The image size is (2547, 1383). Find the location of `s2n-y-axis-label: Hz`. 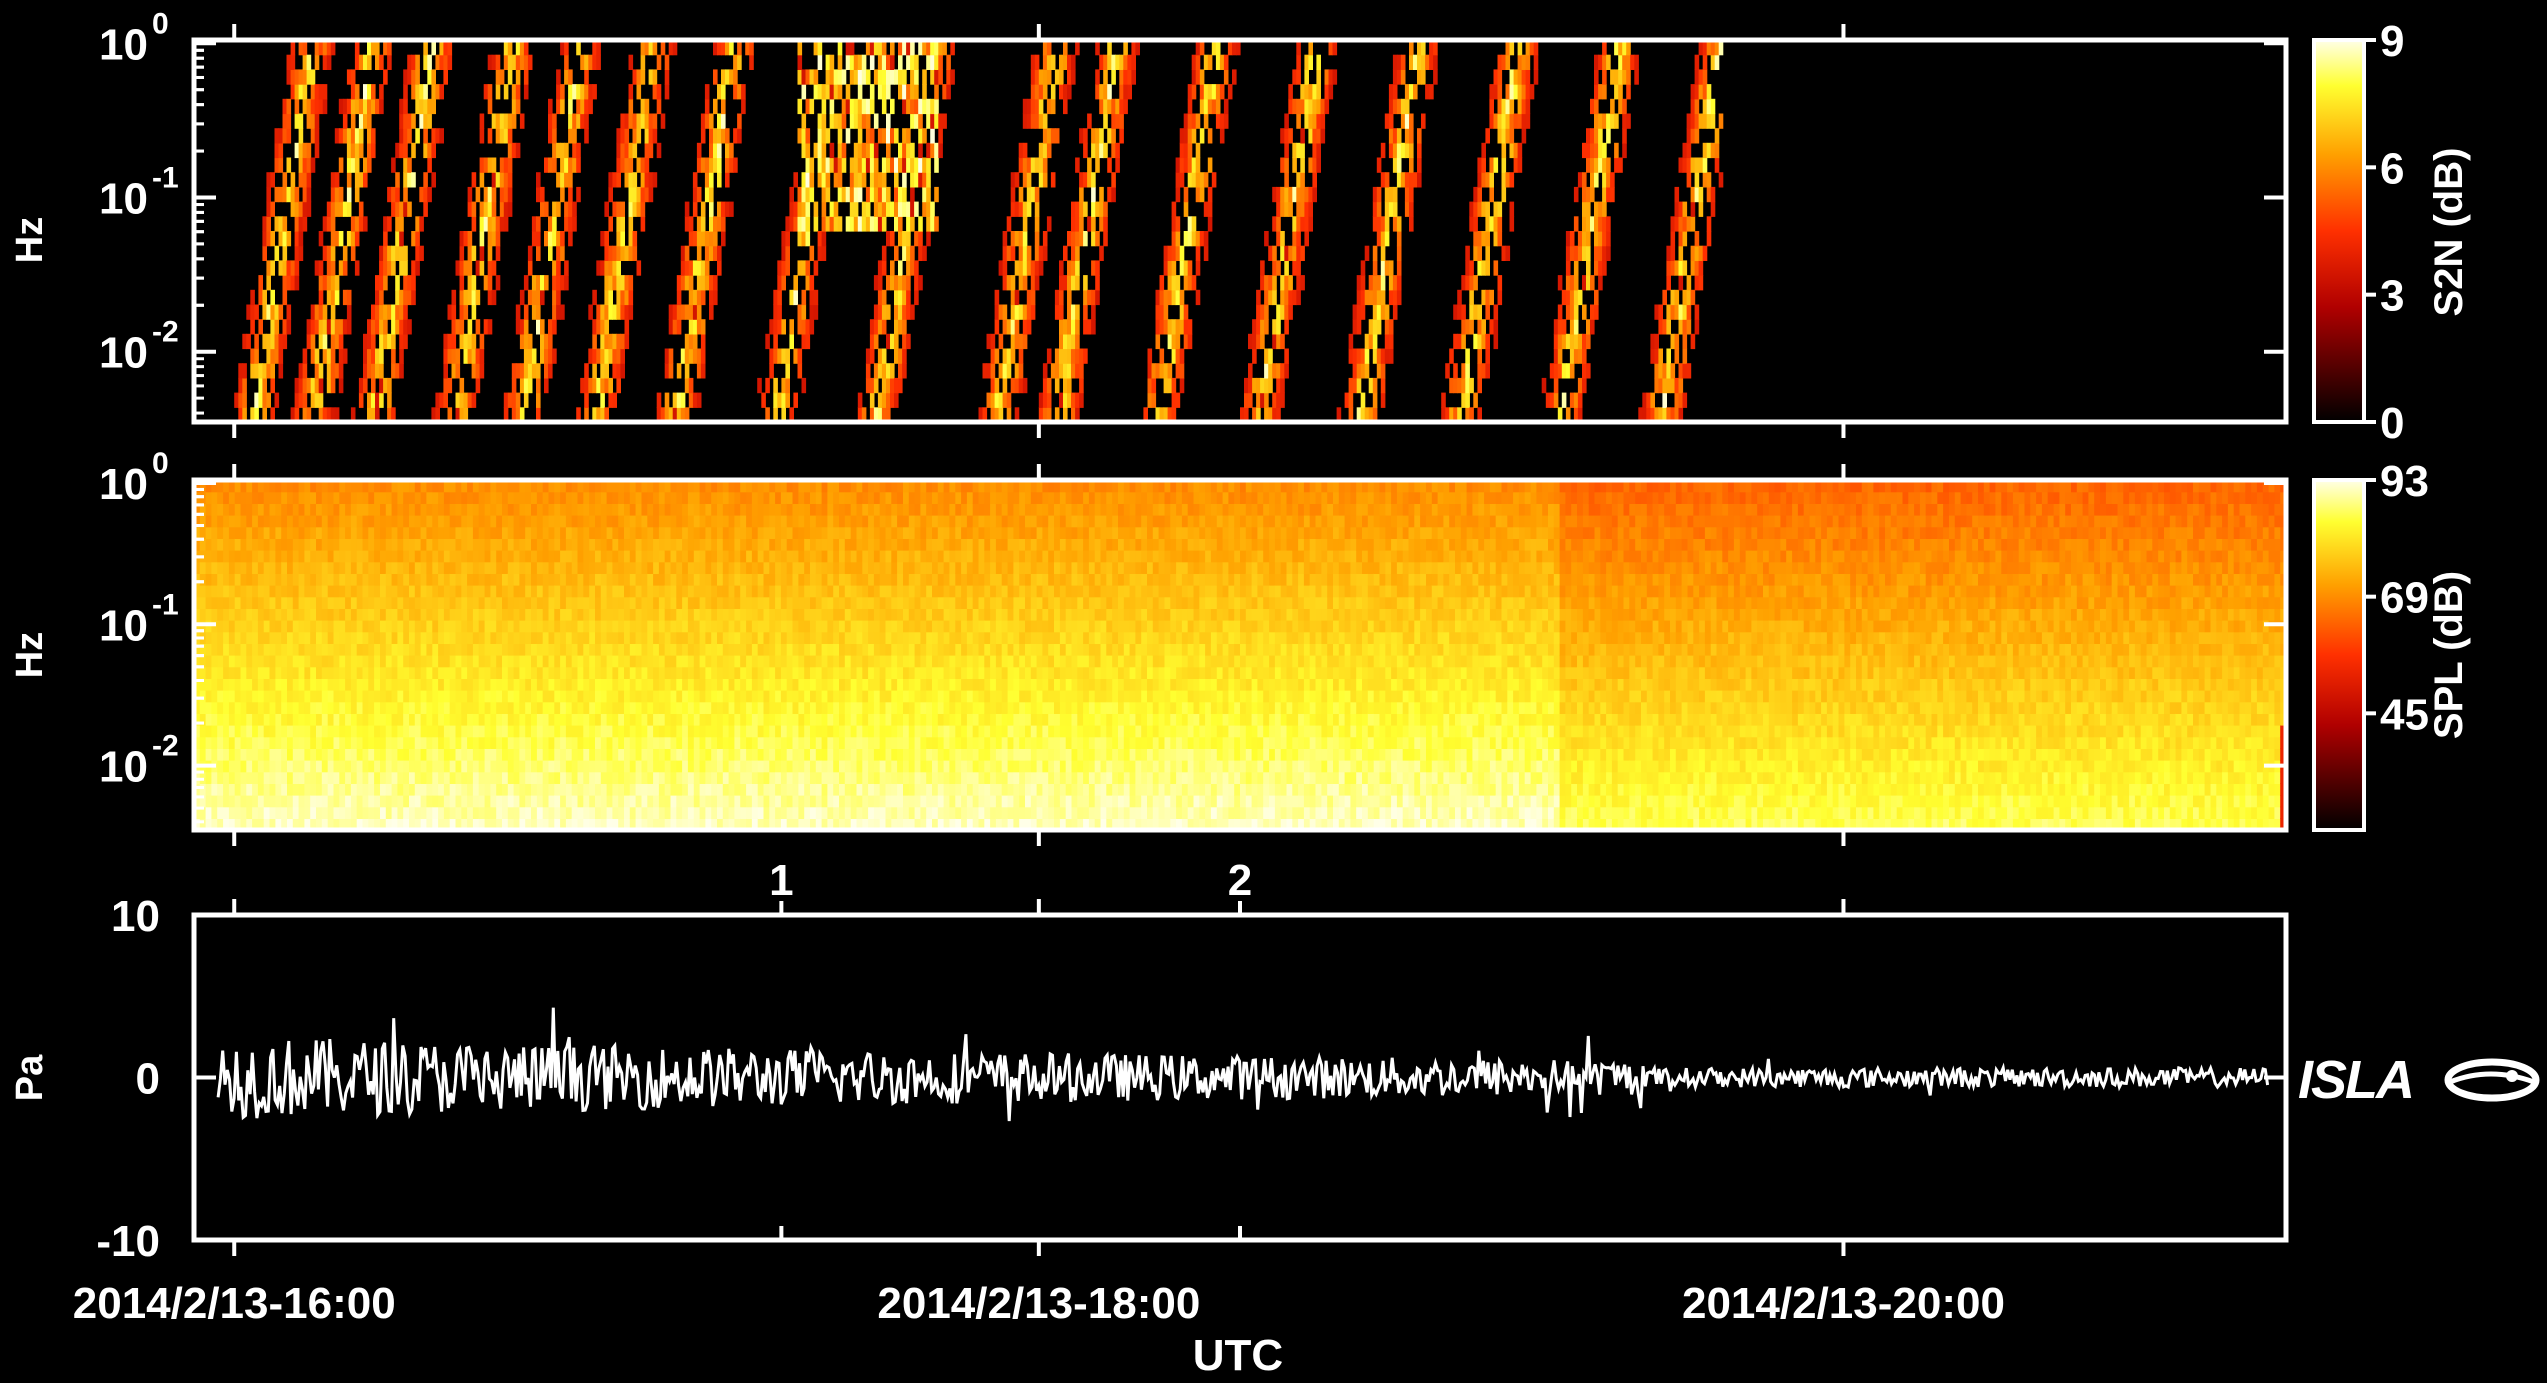

s2n-y-axis-label: Hz is located at coordinates (30, 240).